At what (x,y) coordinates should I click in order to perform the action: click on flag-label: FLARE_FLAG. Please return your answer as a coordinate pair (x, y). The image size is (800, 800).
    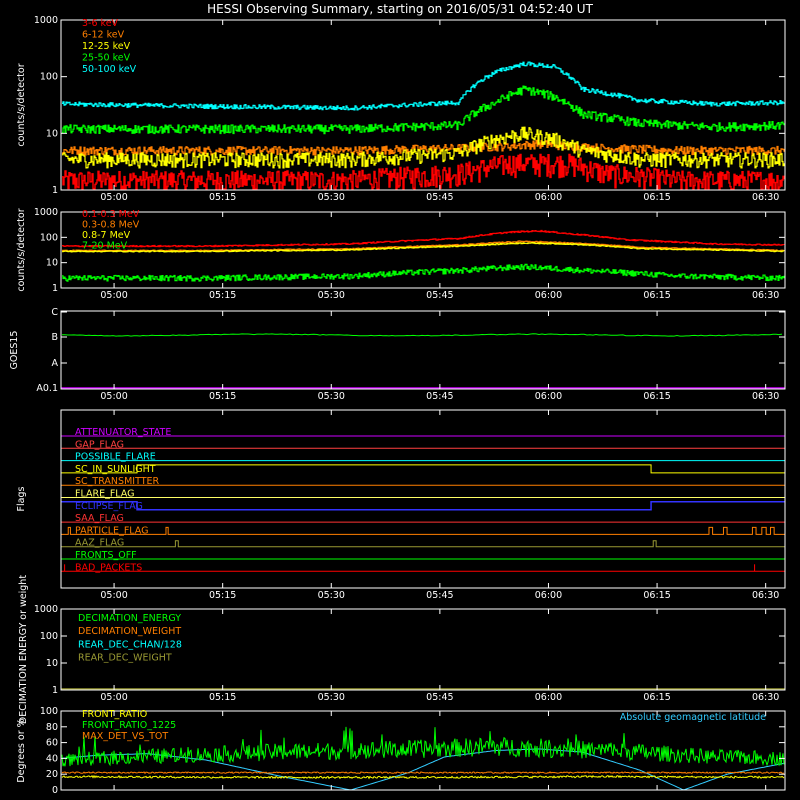
    Looking at the image, I should click on (105, 494).